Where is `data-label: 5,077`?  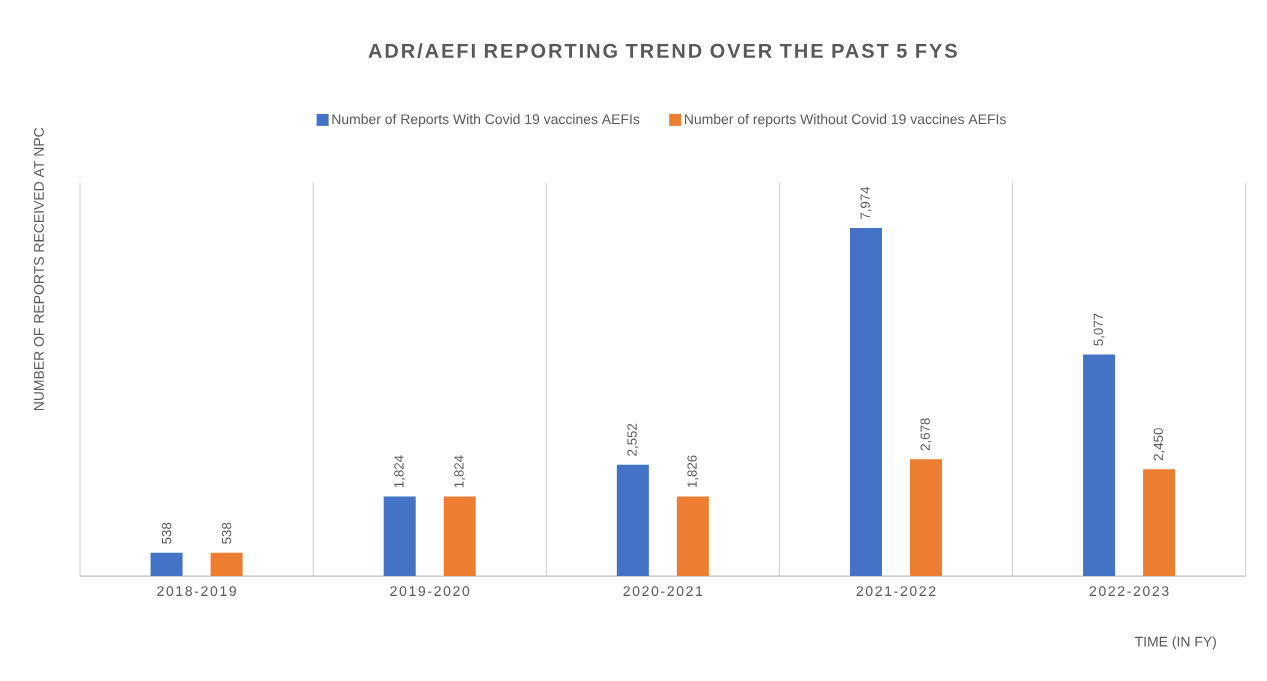
data-label: 5,077 is located at coordinates (1099, 329).